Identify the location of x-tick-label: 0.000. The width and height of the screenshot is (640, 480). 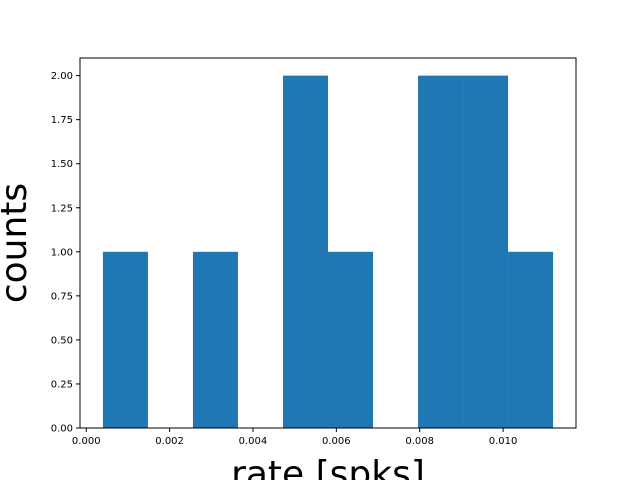
(86, 441).